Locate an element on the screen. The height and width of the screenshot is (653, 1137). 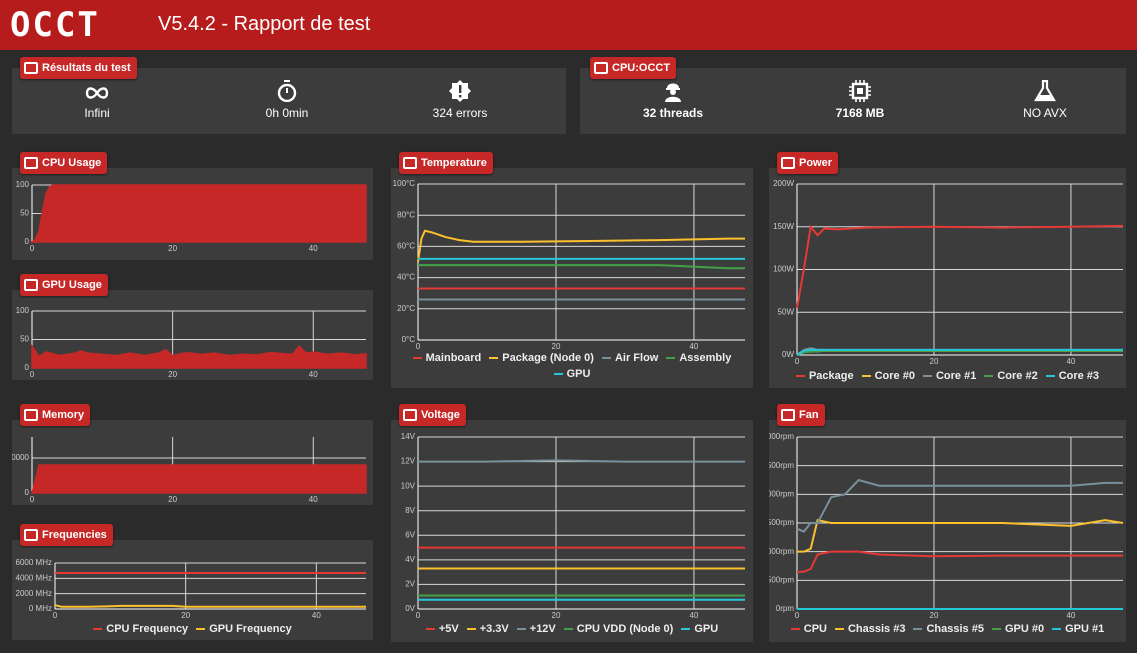
legend-entry: Core #2 is located at coordinates (1011, 376).